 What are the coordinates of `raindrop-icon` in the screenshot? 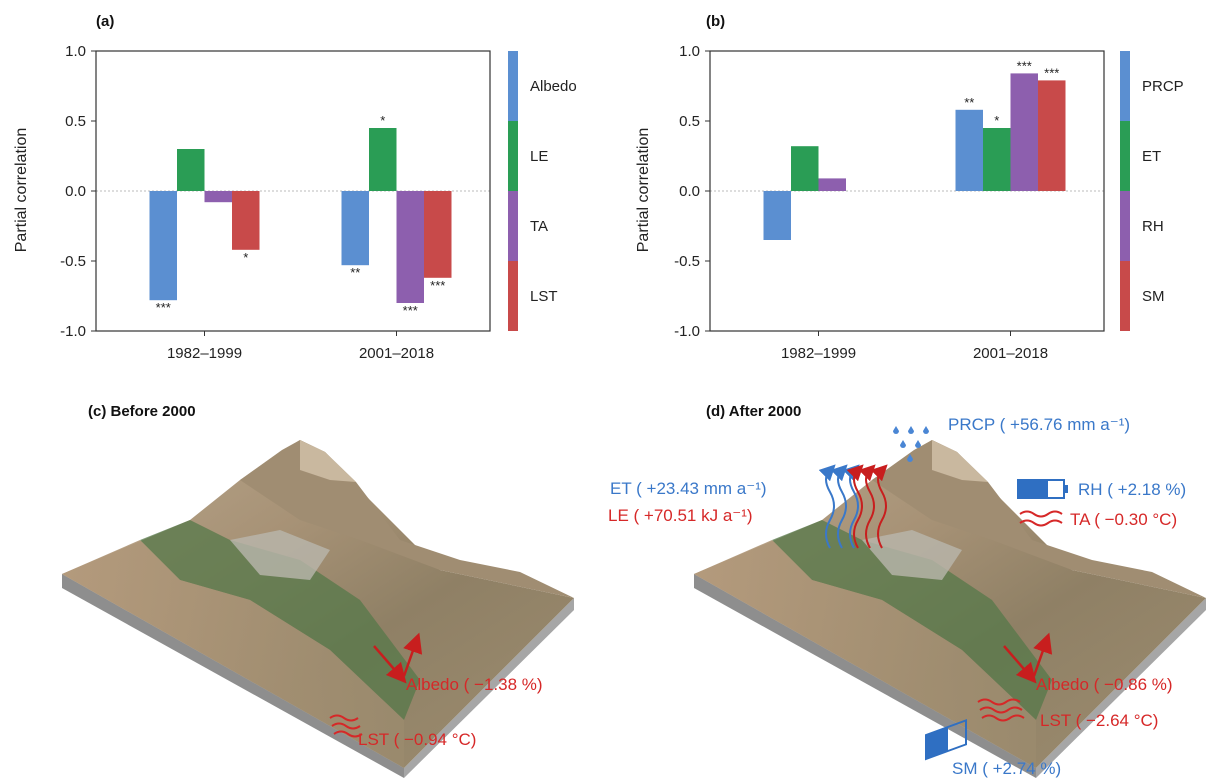 It's located at (911, 444).